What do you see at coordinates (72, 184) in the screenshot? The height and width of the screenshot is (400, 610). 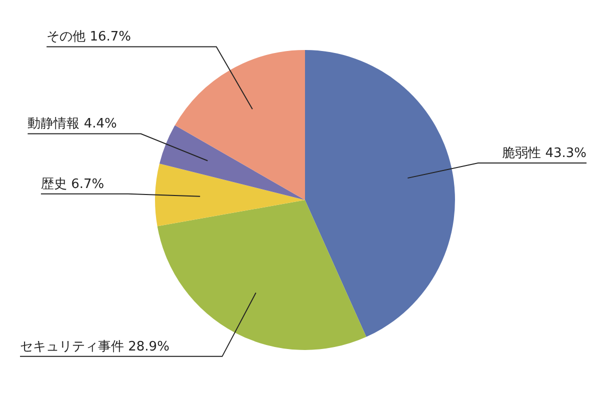 I see `slice-label: 歴史 6.7%` at bounding box center [72, 184].